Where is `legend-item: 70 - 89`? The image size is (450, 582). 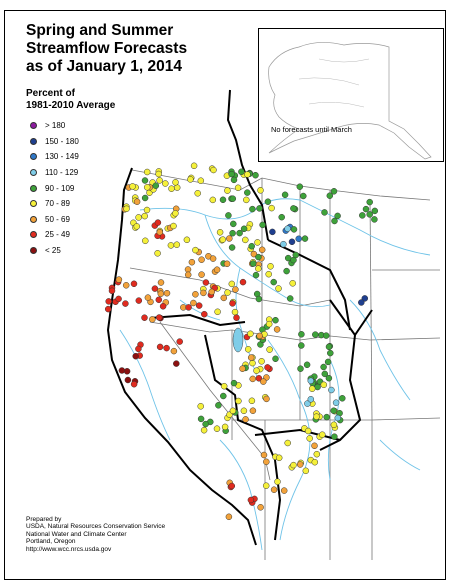
legend-item: 70 - 89 is located at coordinates (54, 204).